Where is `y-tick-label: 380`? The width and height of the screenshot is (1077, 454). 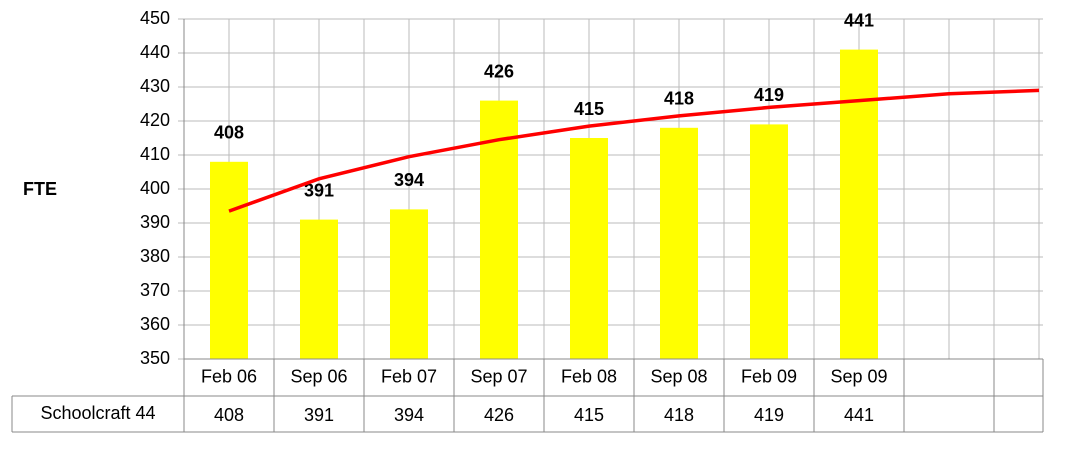 y-tick-label: 380 is located at coordinates (155, 256).